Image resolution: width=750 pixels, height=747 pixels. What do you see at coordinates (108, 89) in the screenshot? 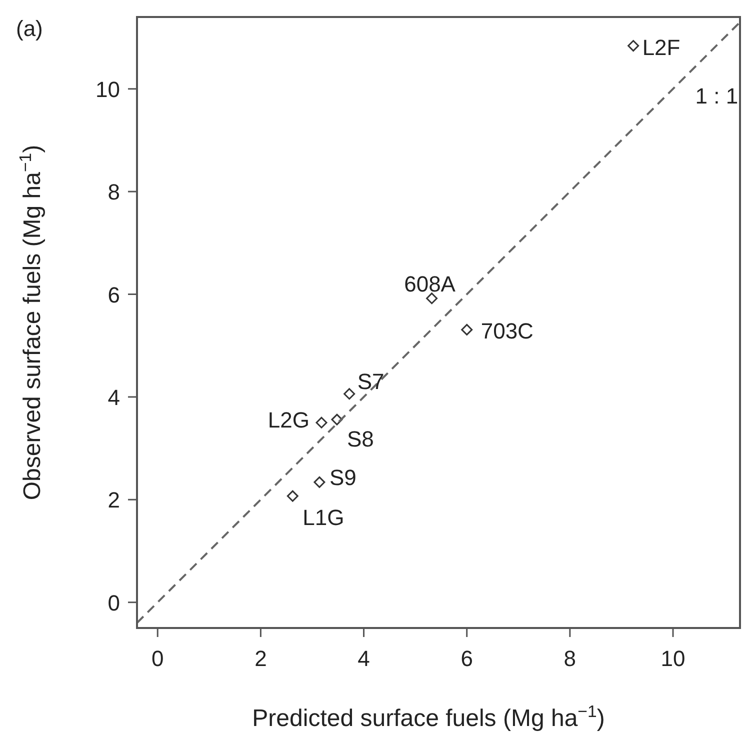
I see `y-tick-label: 10` at bounding box center [108, 89].